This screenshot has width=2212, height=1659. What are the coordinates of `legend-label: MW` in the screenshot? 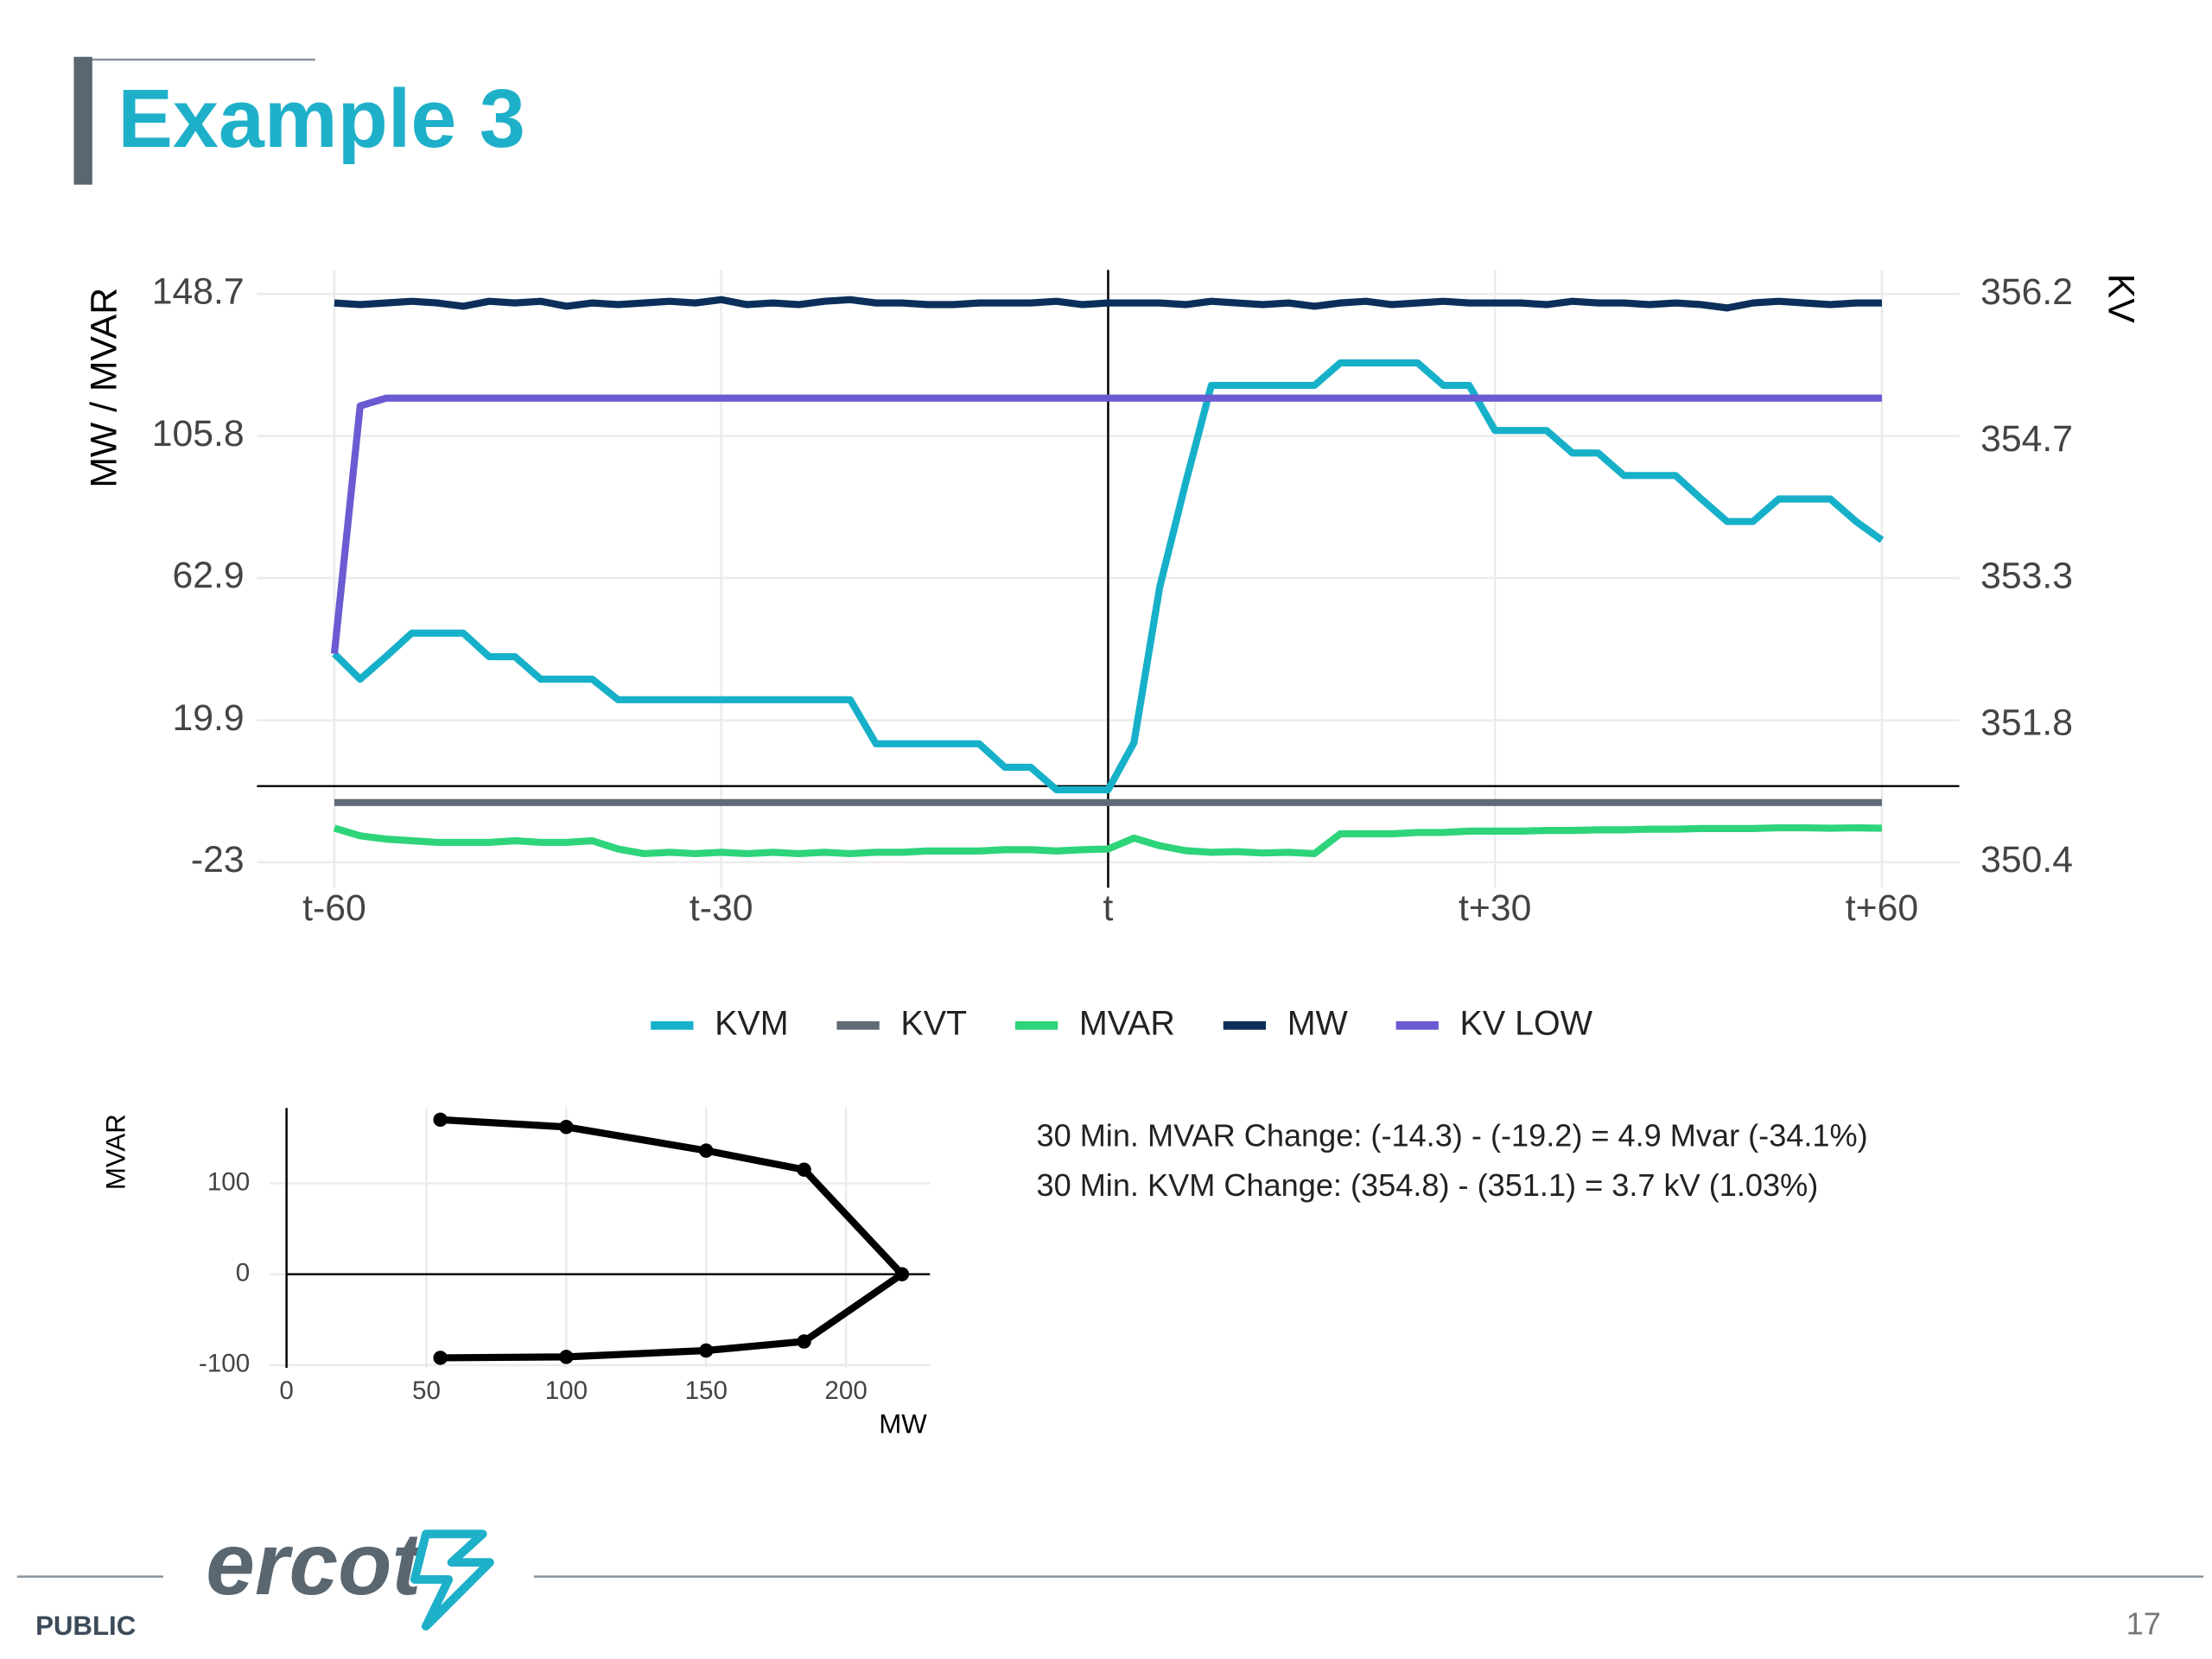 It's located at (1318, 1023).